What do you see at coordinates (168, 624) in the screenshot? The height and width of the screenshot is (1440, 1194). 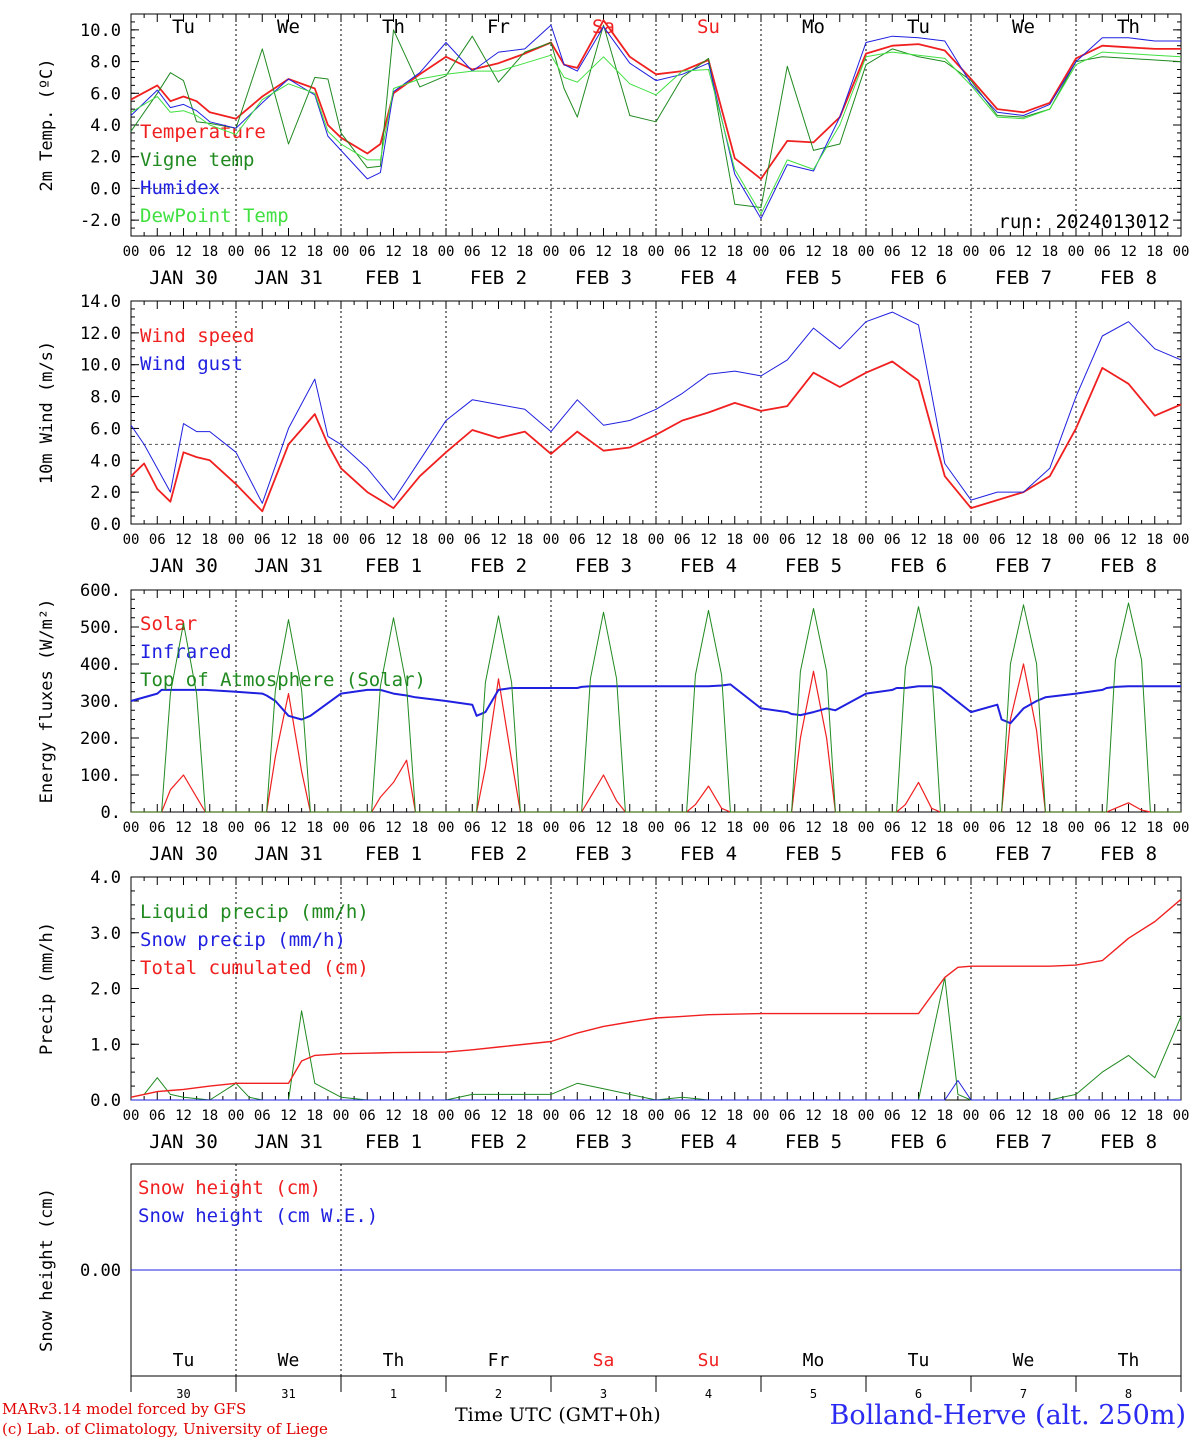 I see `legend-entry: Solar` at bounding box center [168, 624].